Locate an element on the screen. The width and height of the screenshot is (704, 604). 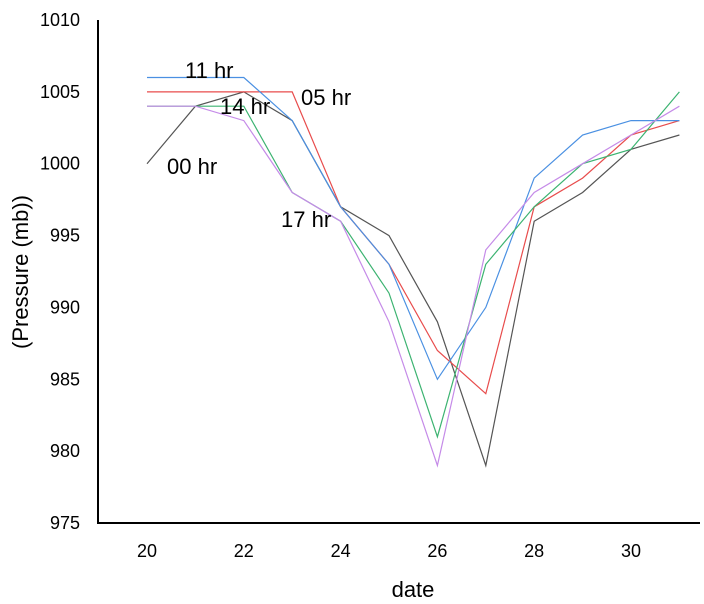
y-tick-label: 990 is located at coordinates (65, 307).